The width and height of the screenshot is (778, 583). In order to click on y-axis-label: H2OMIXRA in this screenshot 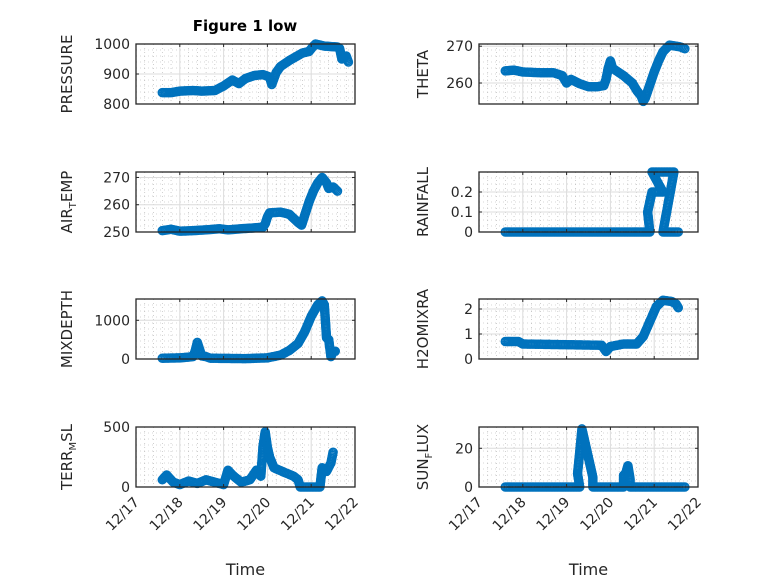, I will do `click(423, 328)`.